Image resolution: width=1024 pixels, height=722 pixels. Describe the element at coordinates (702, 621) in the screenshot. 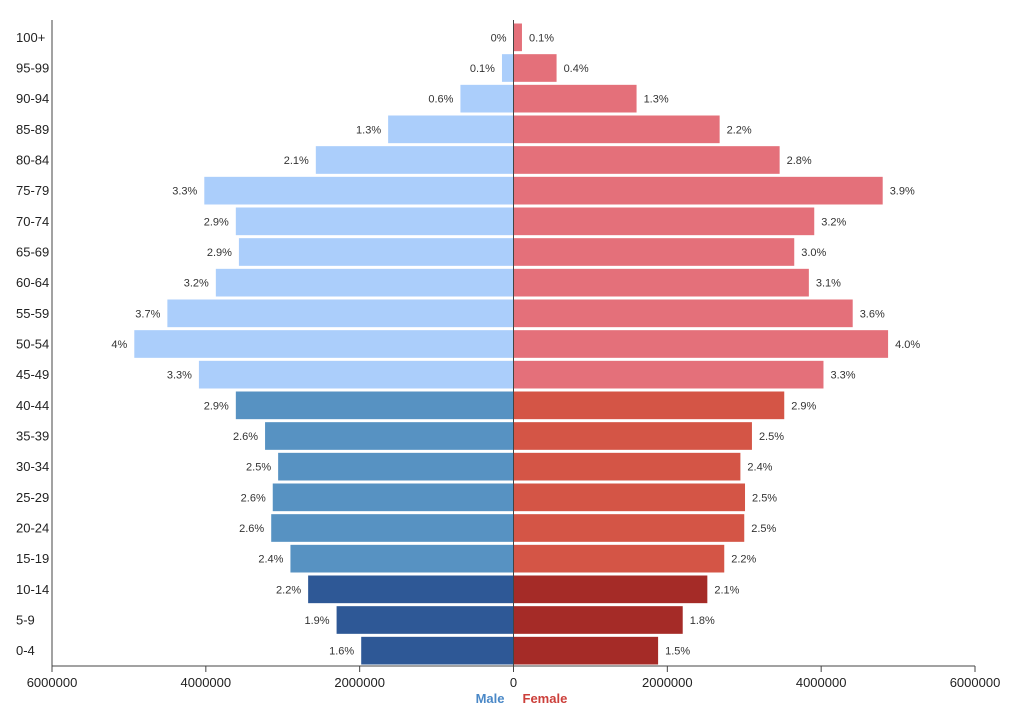

I see `female-pct-label-5-9: 1.8%` at that location.